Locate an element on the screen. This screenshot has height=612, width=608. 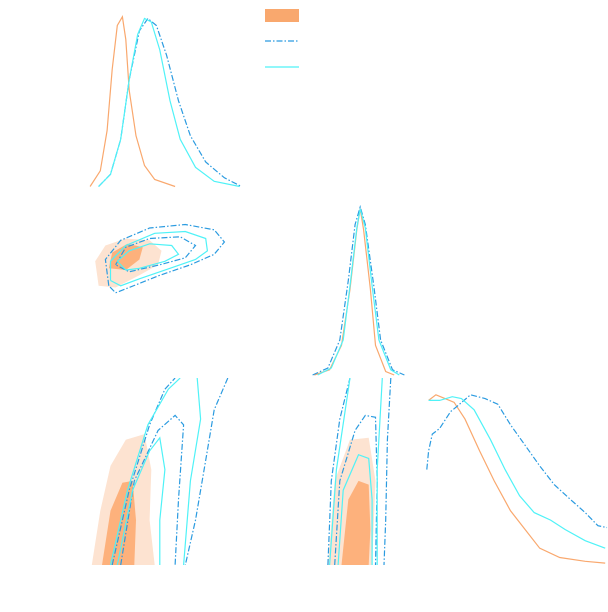
legend-swatch is located at coordinates (282, 15).